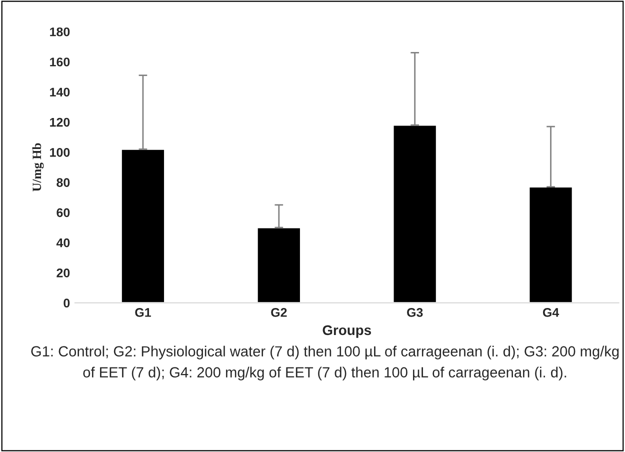  Describe the element at coordinates (60, 152) in the screenshot. I see `y-tick-label: 100` at that location.